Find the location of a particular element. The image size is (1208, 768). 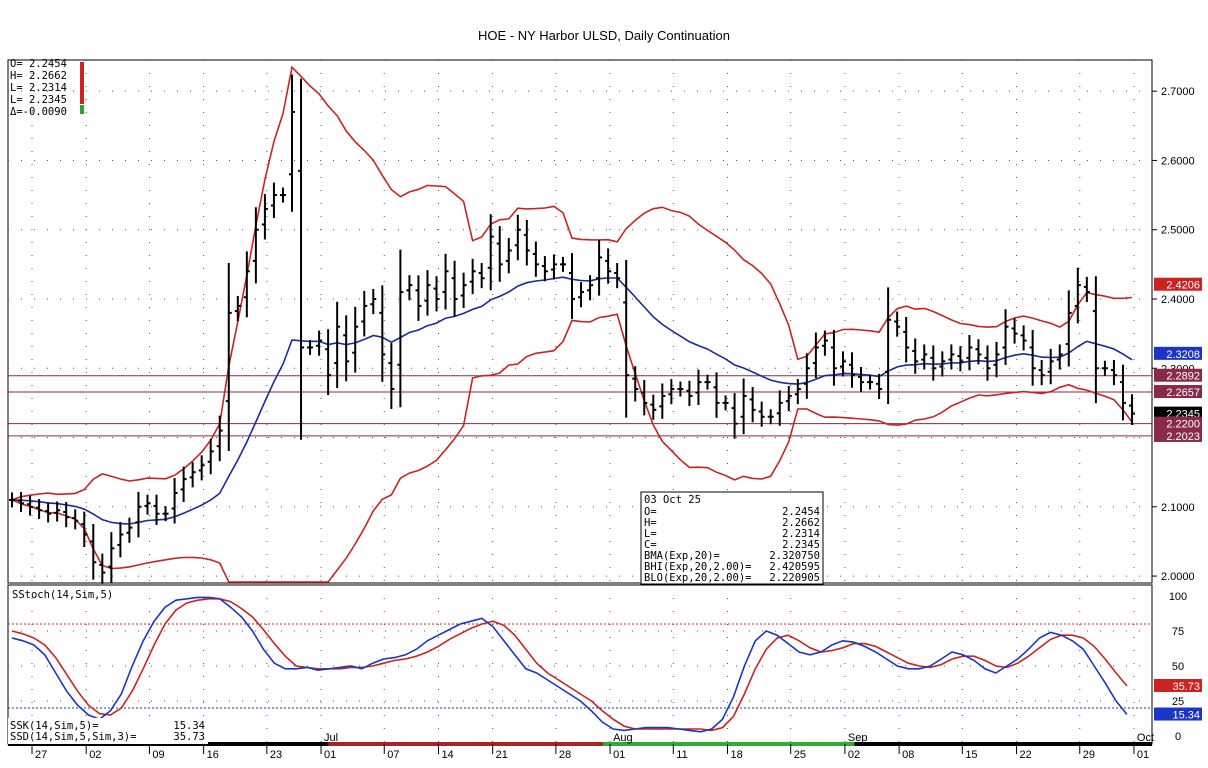

info-value-6: 2.220905 is located at coordinates (794, 578).